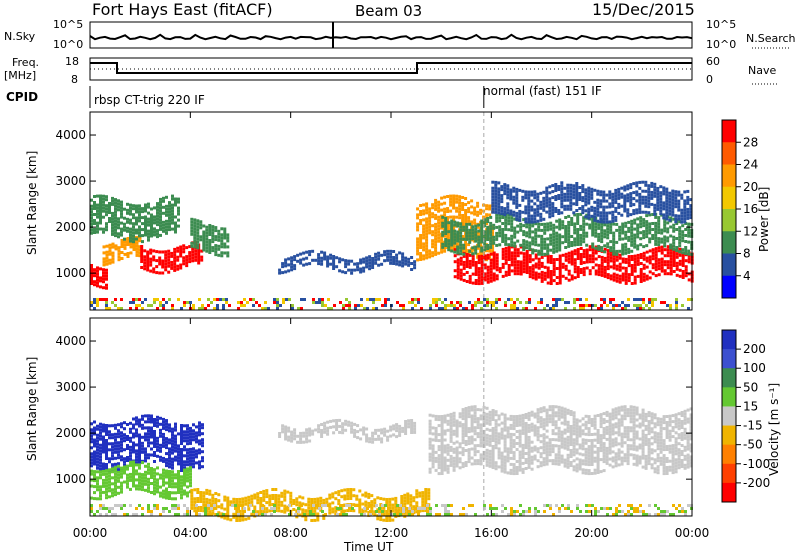 This screenshot has height=554, width=800. Describe the element at coordinates (750, 187) in the screenshot. I see `colorbar-tick-label: 20` at that location.